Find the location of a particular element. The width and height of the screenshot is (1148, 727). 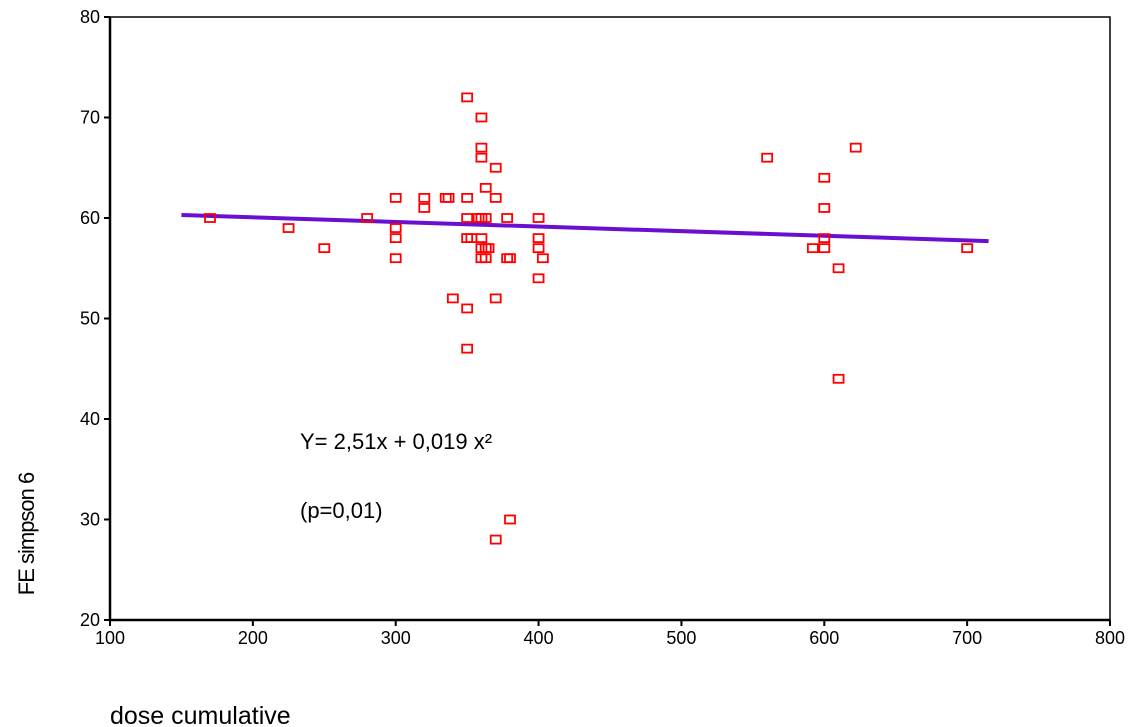

regression-line is located at coordinates (585, 228).